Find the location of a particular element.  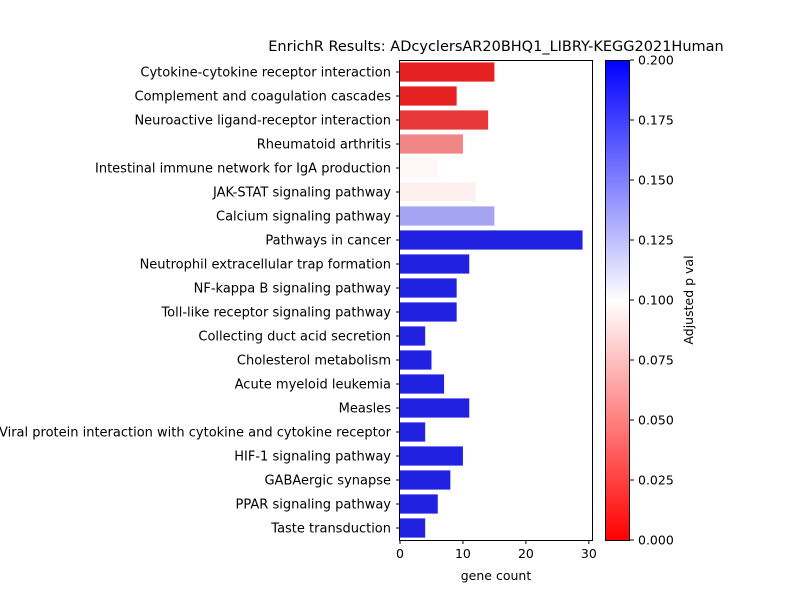

category-label: Calcium signaling pathway is located at coordinates (303, 217).